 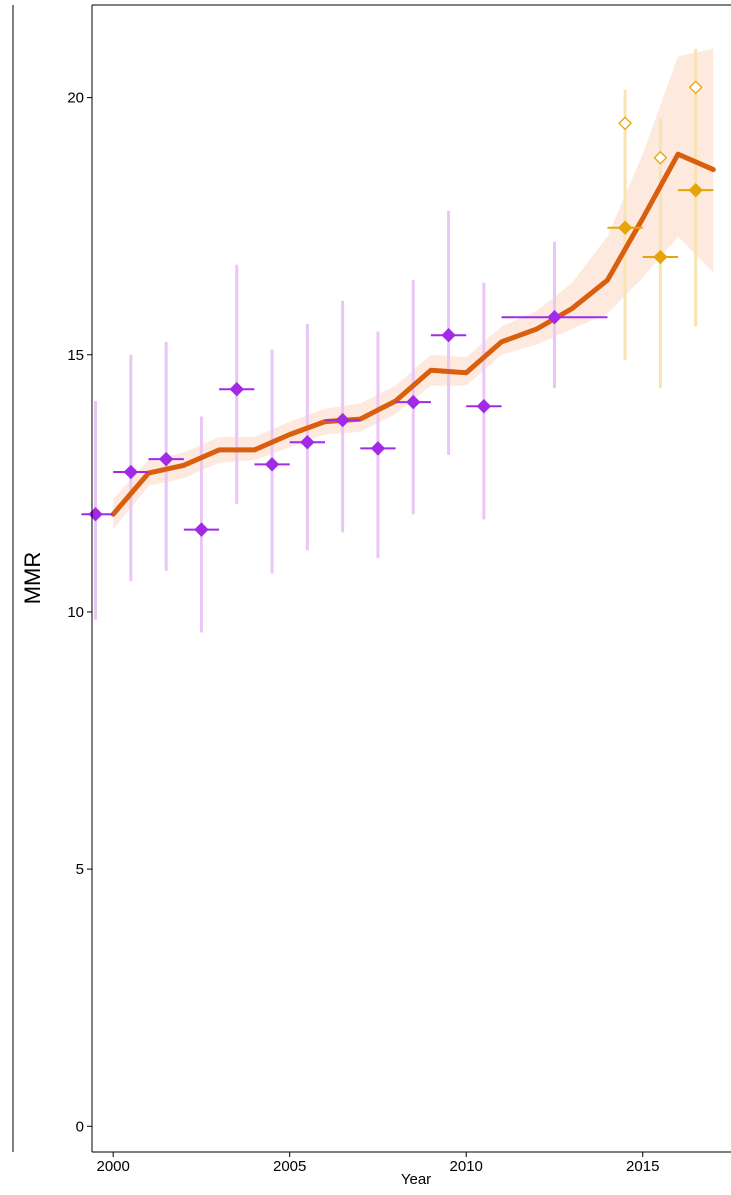 What do you see at coordinates (75, 355) in the screenshot?
I see `y-tick-label-15: 15` at bounding box center [75, 355].